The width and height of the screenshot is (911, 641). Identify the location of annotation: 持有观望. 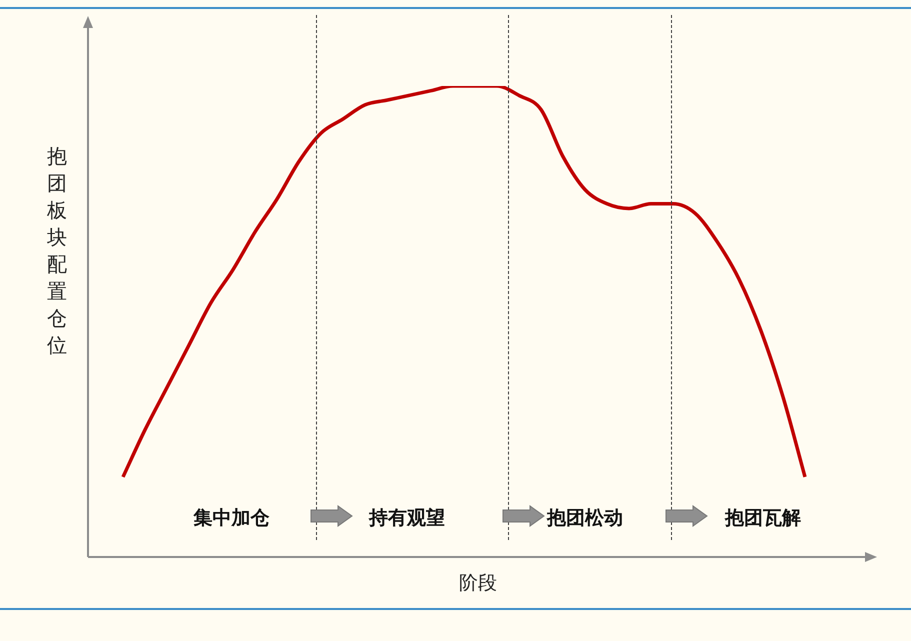
(407, 518).